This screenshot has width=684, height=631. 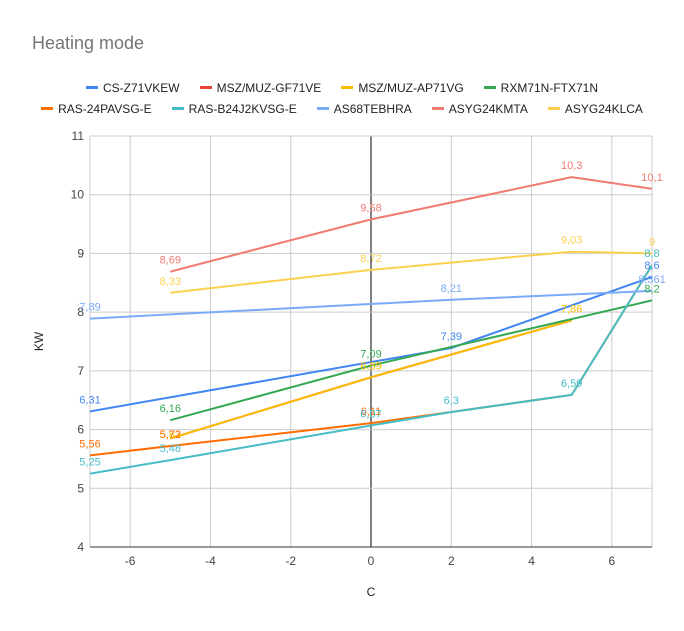 What do you see at coordinates (89, 308) in the screenshot?
I see `data-label: 7,89` at bounding box center [89, 308].